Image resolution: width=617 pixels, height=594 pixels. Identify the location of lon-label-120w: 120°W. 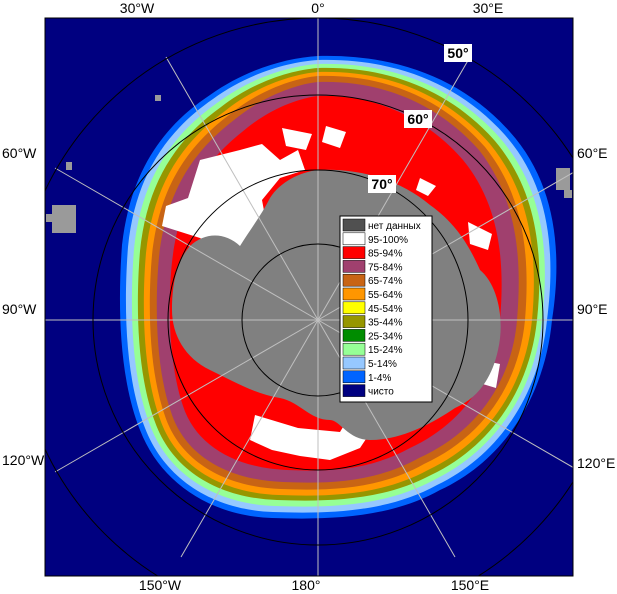
(23, 460).